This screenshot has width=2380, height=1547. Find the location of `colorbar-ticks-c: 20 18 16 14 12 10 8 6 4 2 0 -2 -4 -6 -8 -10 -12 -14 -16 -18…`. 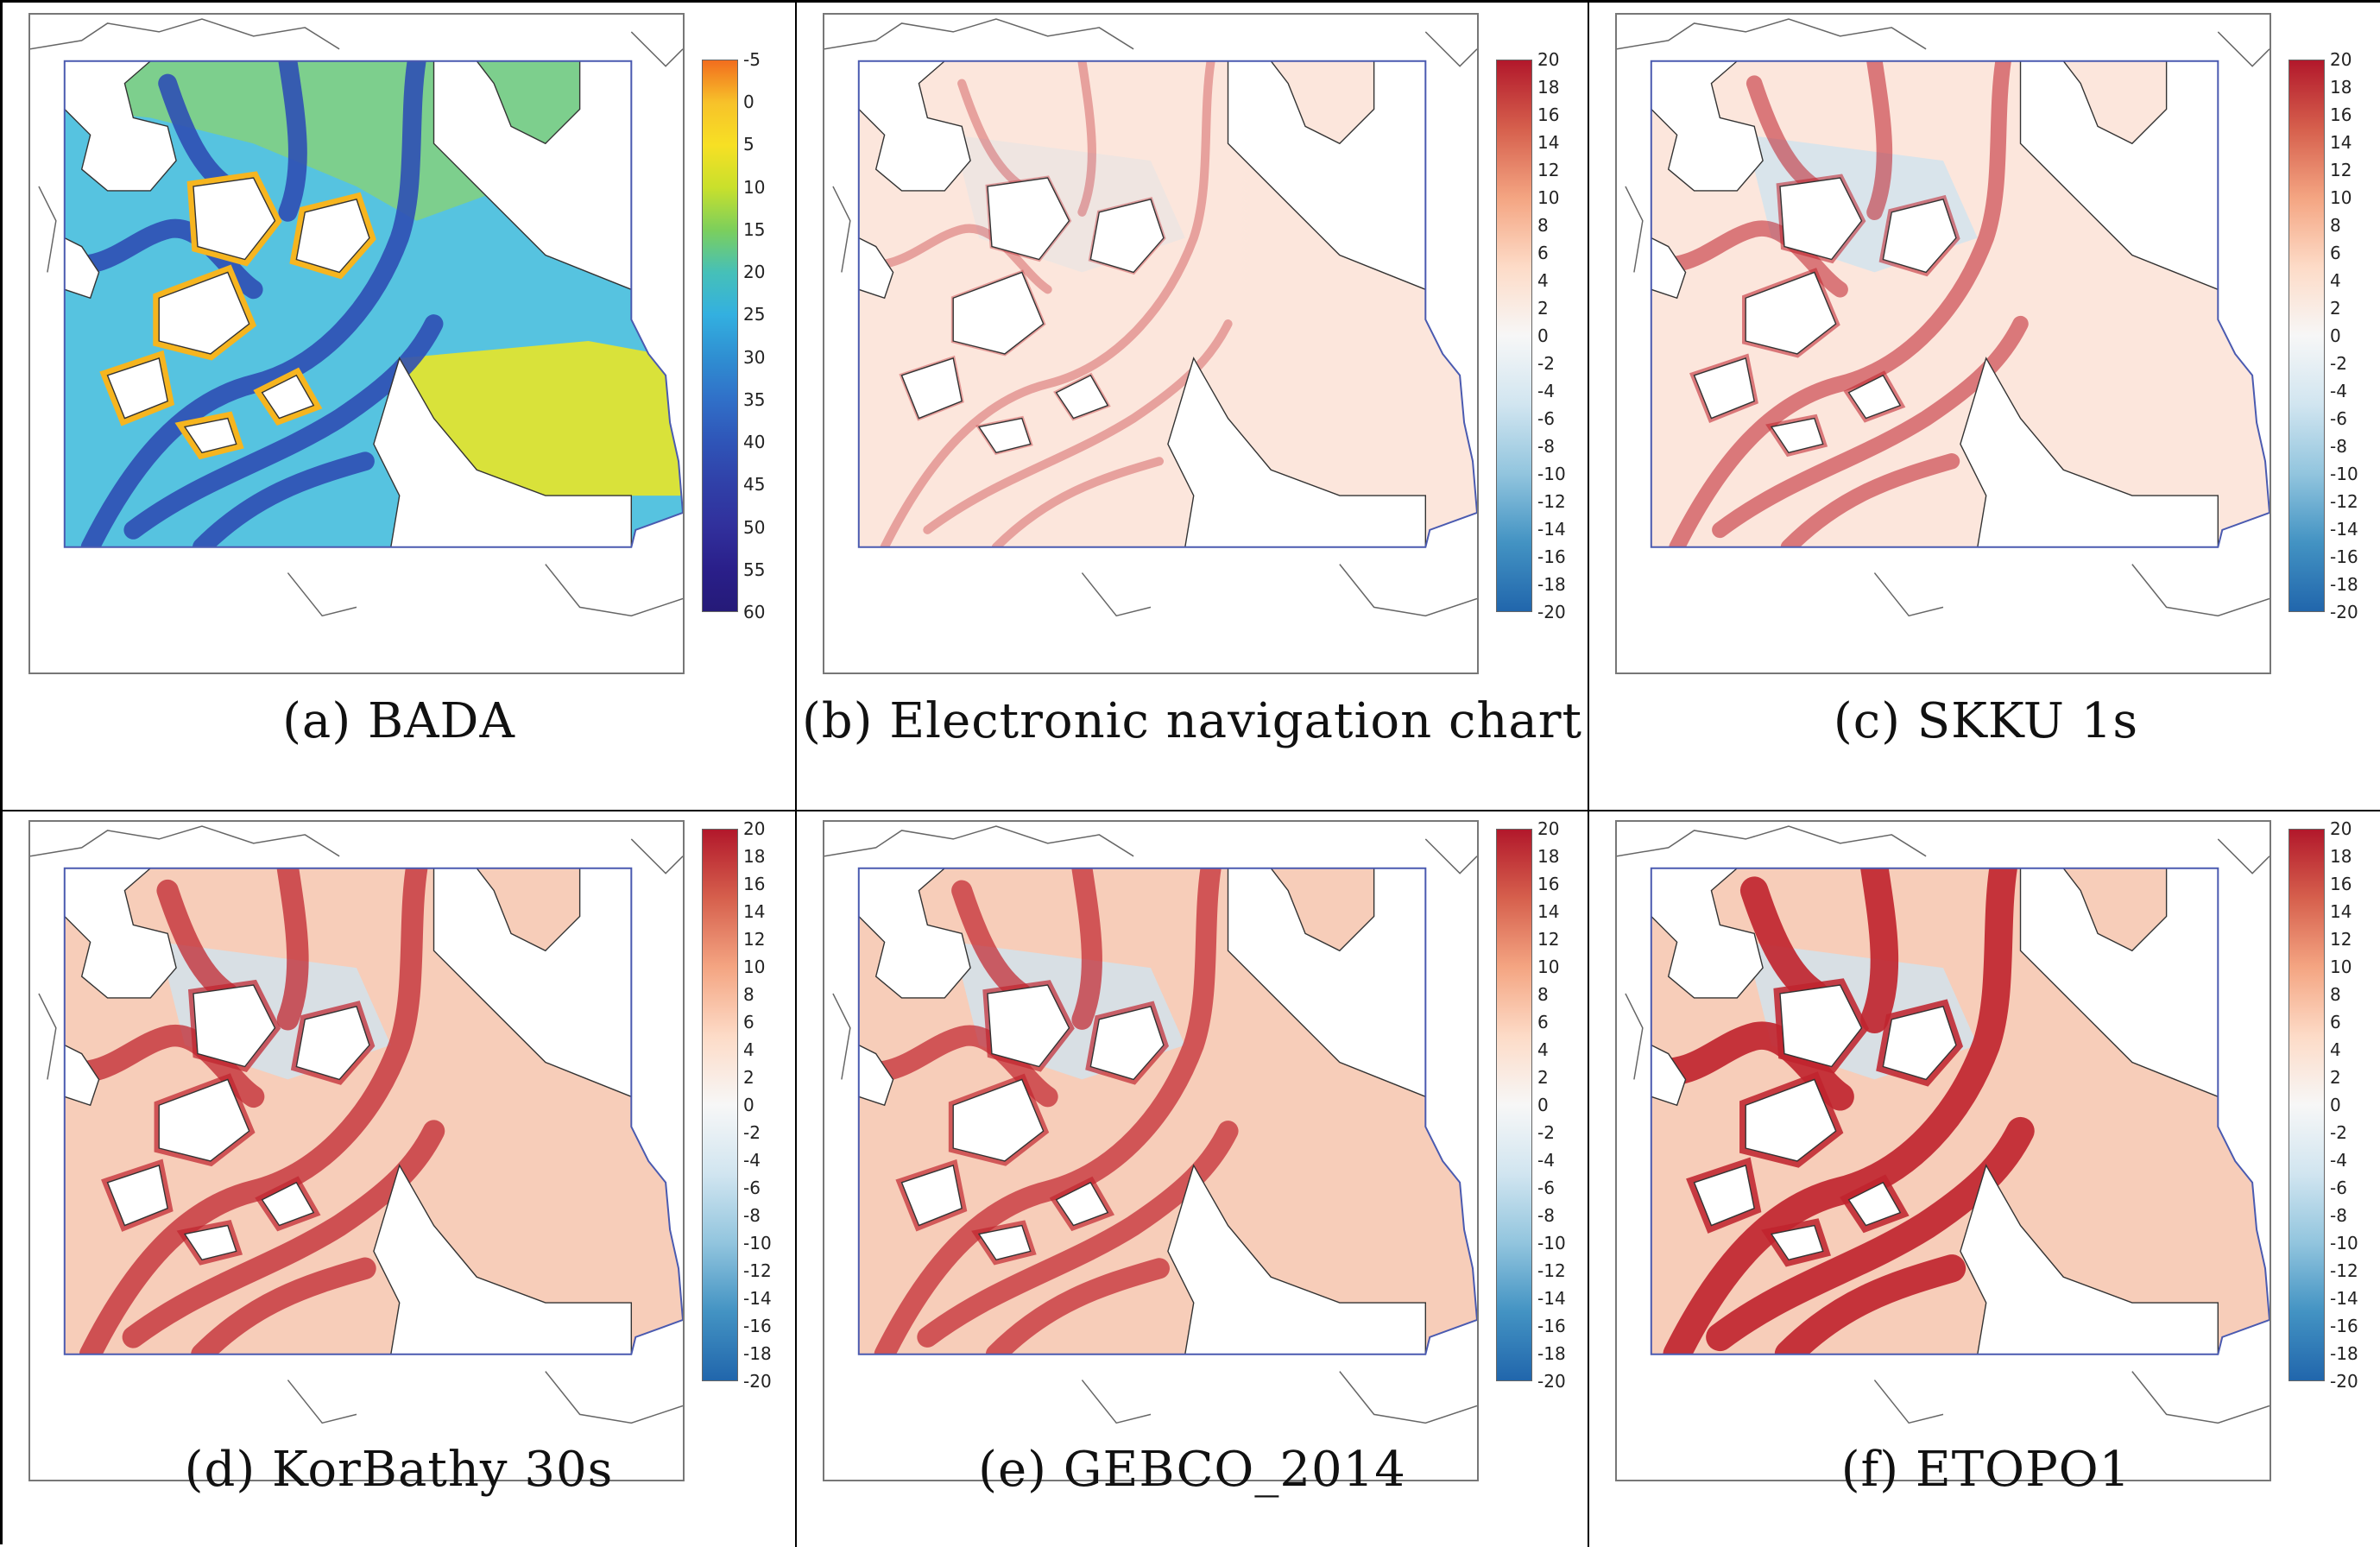

colorbar-ticks-c: 20 18 16 14 12 10 8 6 4 2 0 -2 -4 -6 -8 -10 -12 -14 -16 -18… is located at coordinates (2355, 336).